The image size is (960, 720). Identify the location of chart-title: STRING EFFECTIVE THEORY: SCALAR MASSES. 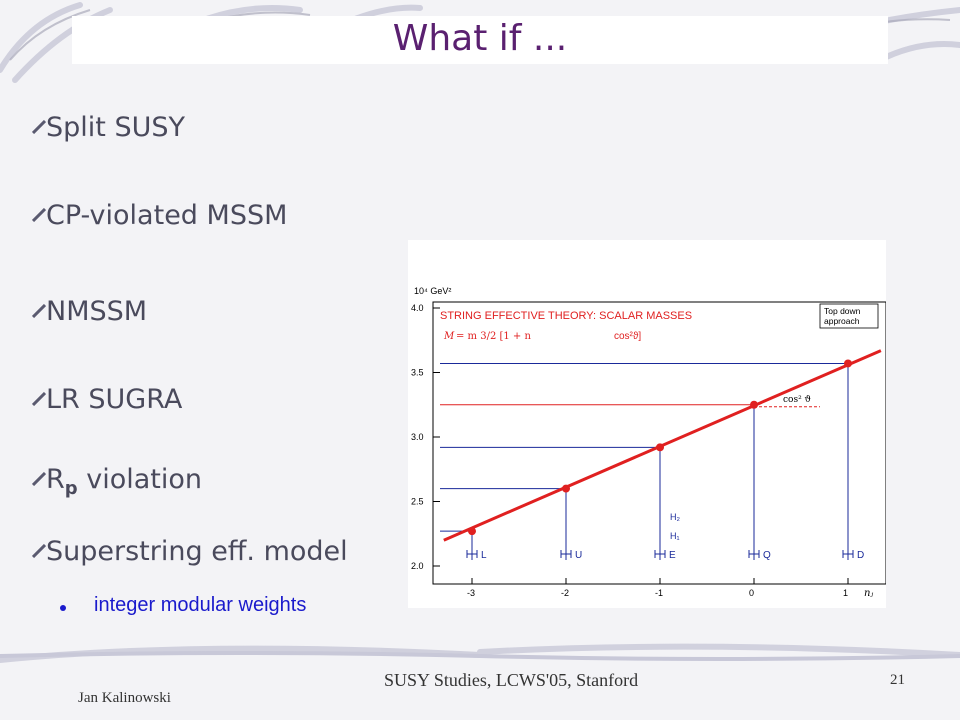
(566, 316).